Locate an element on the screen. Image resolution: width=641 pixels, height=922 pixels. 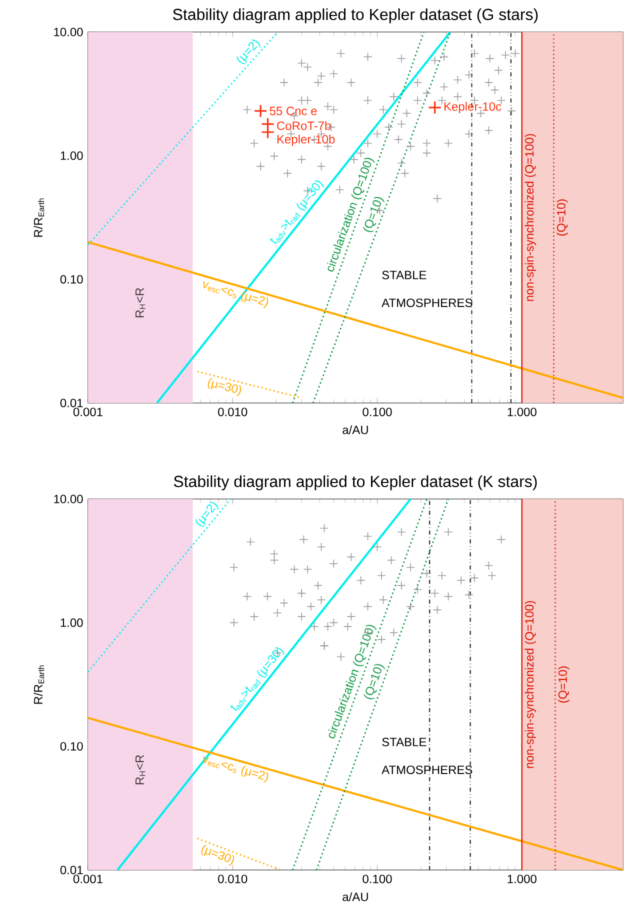
annotation: 55 Cnc e is located at coordinates (293, 111).